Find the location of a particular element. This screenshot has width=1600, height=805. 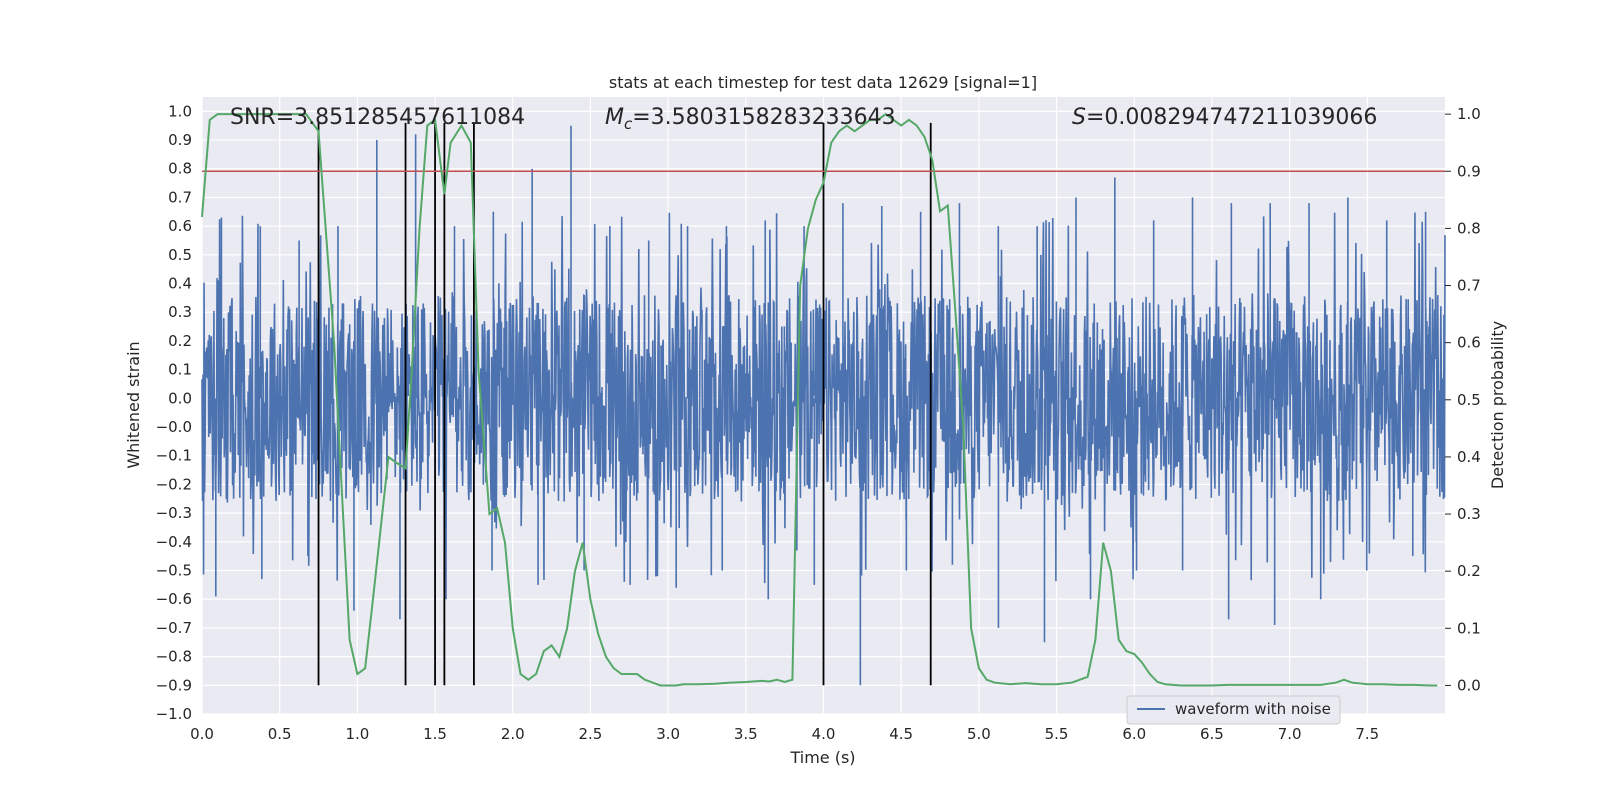

y-left-tick-label: 0.7 is located at coordinates (180, 197).